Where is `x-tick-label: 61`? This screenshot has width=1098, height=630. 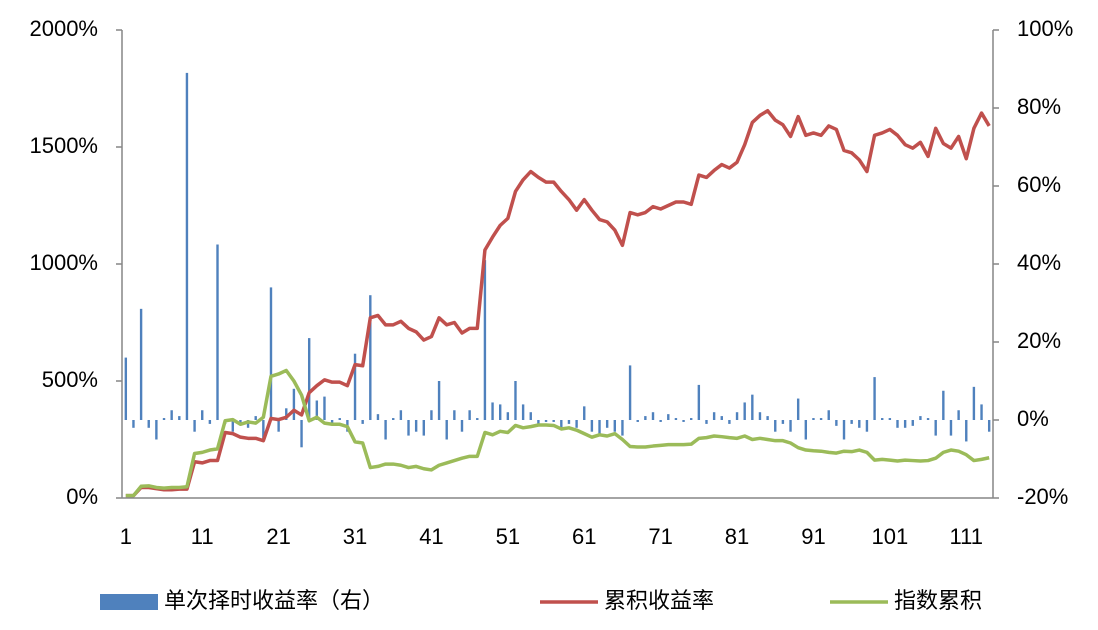
x-tick-label: 61 is located at coordinates (584, 536).